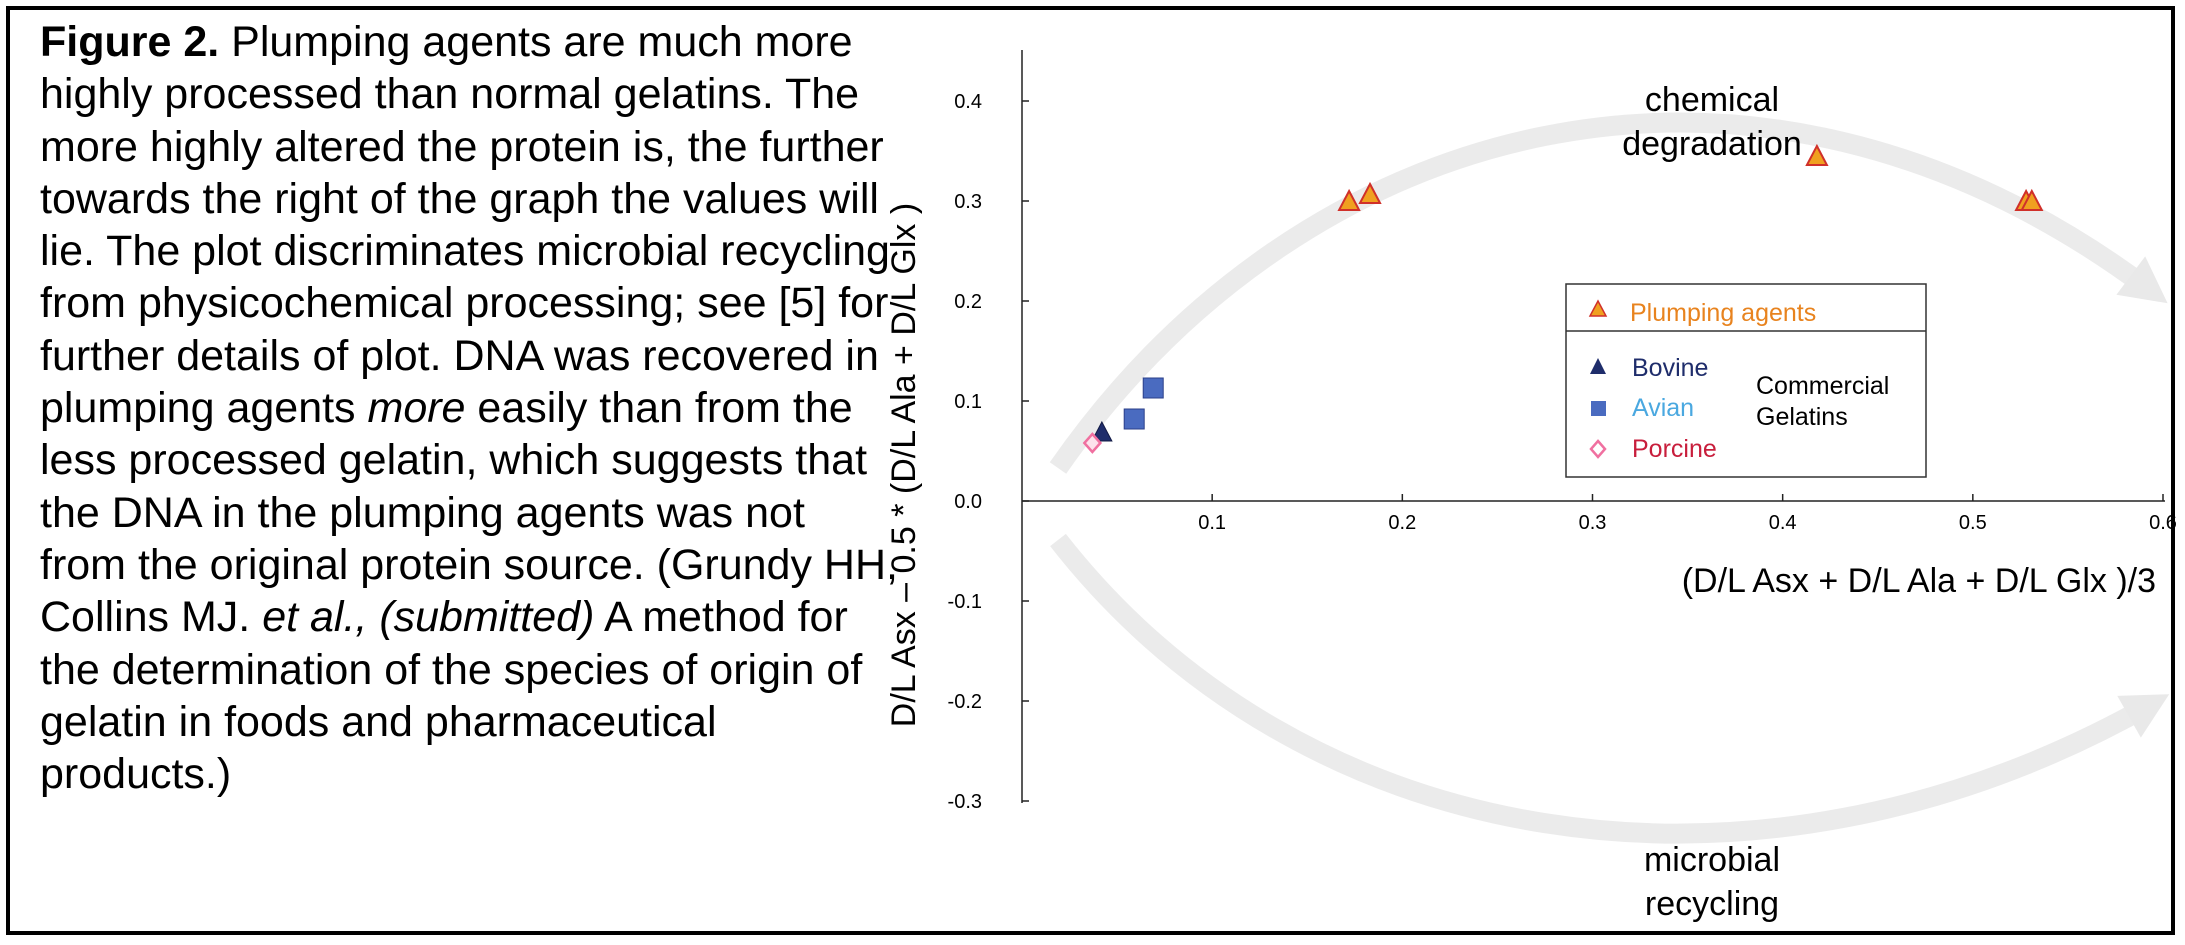 The width and height of the screenshot is (2185, 945). I want to click on porcine-point, so click(1092, 443).